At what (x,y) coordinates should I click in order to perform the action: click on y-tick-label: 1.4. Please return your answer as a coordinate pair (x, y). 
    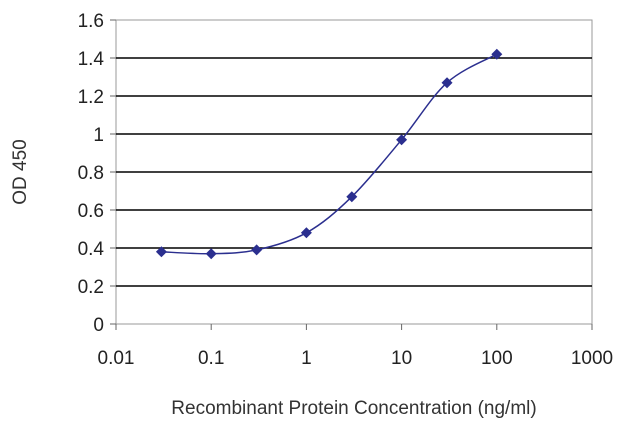
    Looking at the image, I should click on (91, 59).